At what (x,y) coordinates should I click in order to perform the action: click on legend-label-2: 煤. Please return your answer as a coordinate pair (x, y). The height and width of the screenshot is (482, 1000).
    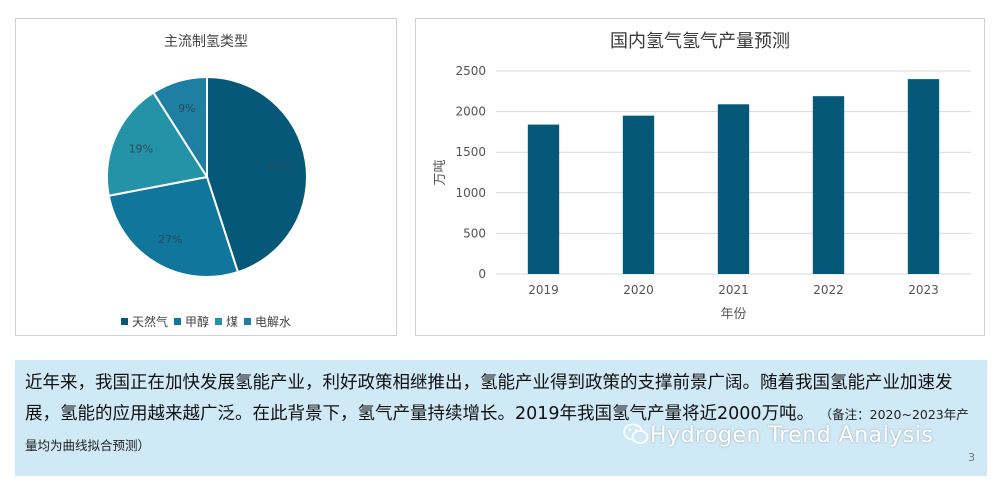
    Looking at the image, I should click on (232, 322).